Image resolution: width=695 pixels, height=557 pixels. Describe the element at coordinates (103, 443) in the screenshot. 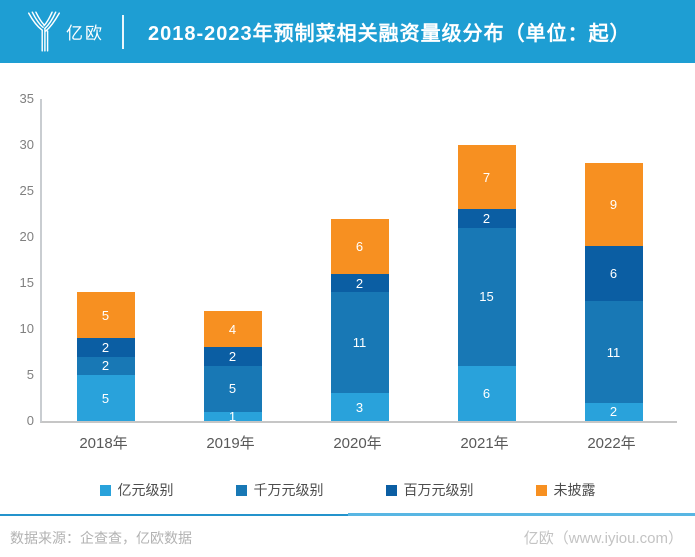

I see `x-axis-label: 2018年` at that location.